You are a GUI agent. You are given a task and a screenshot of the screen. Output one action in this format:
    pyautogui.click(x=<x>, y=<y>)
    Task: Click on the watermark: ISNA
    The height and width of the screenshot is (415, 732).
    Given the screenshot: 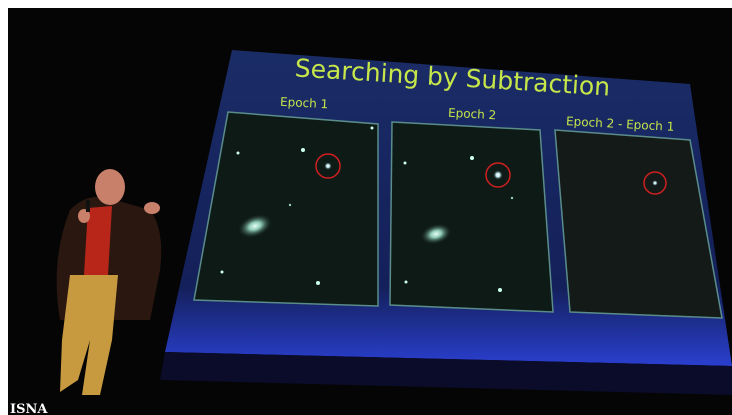 What is the action you would take?
    pyautogui.click(x=29, y=408)
    